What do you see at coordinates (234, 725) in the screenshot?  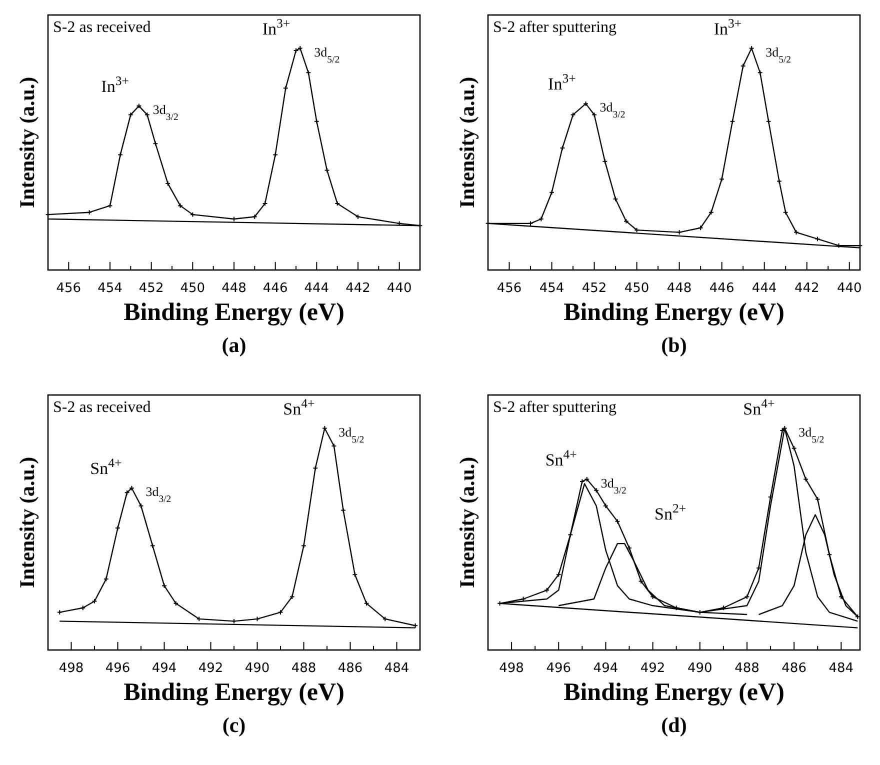 I see `text: (c)` at bounding box center [234, 725].